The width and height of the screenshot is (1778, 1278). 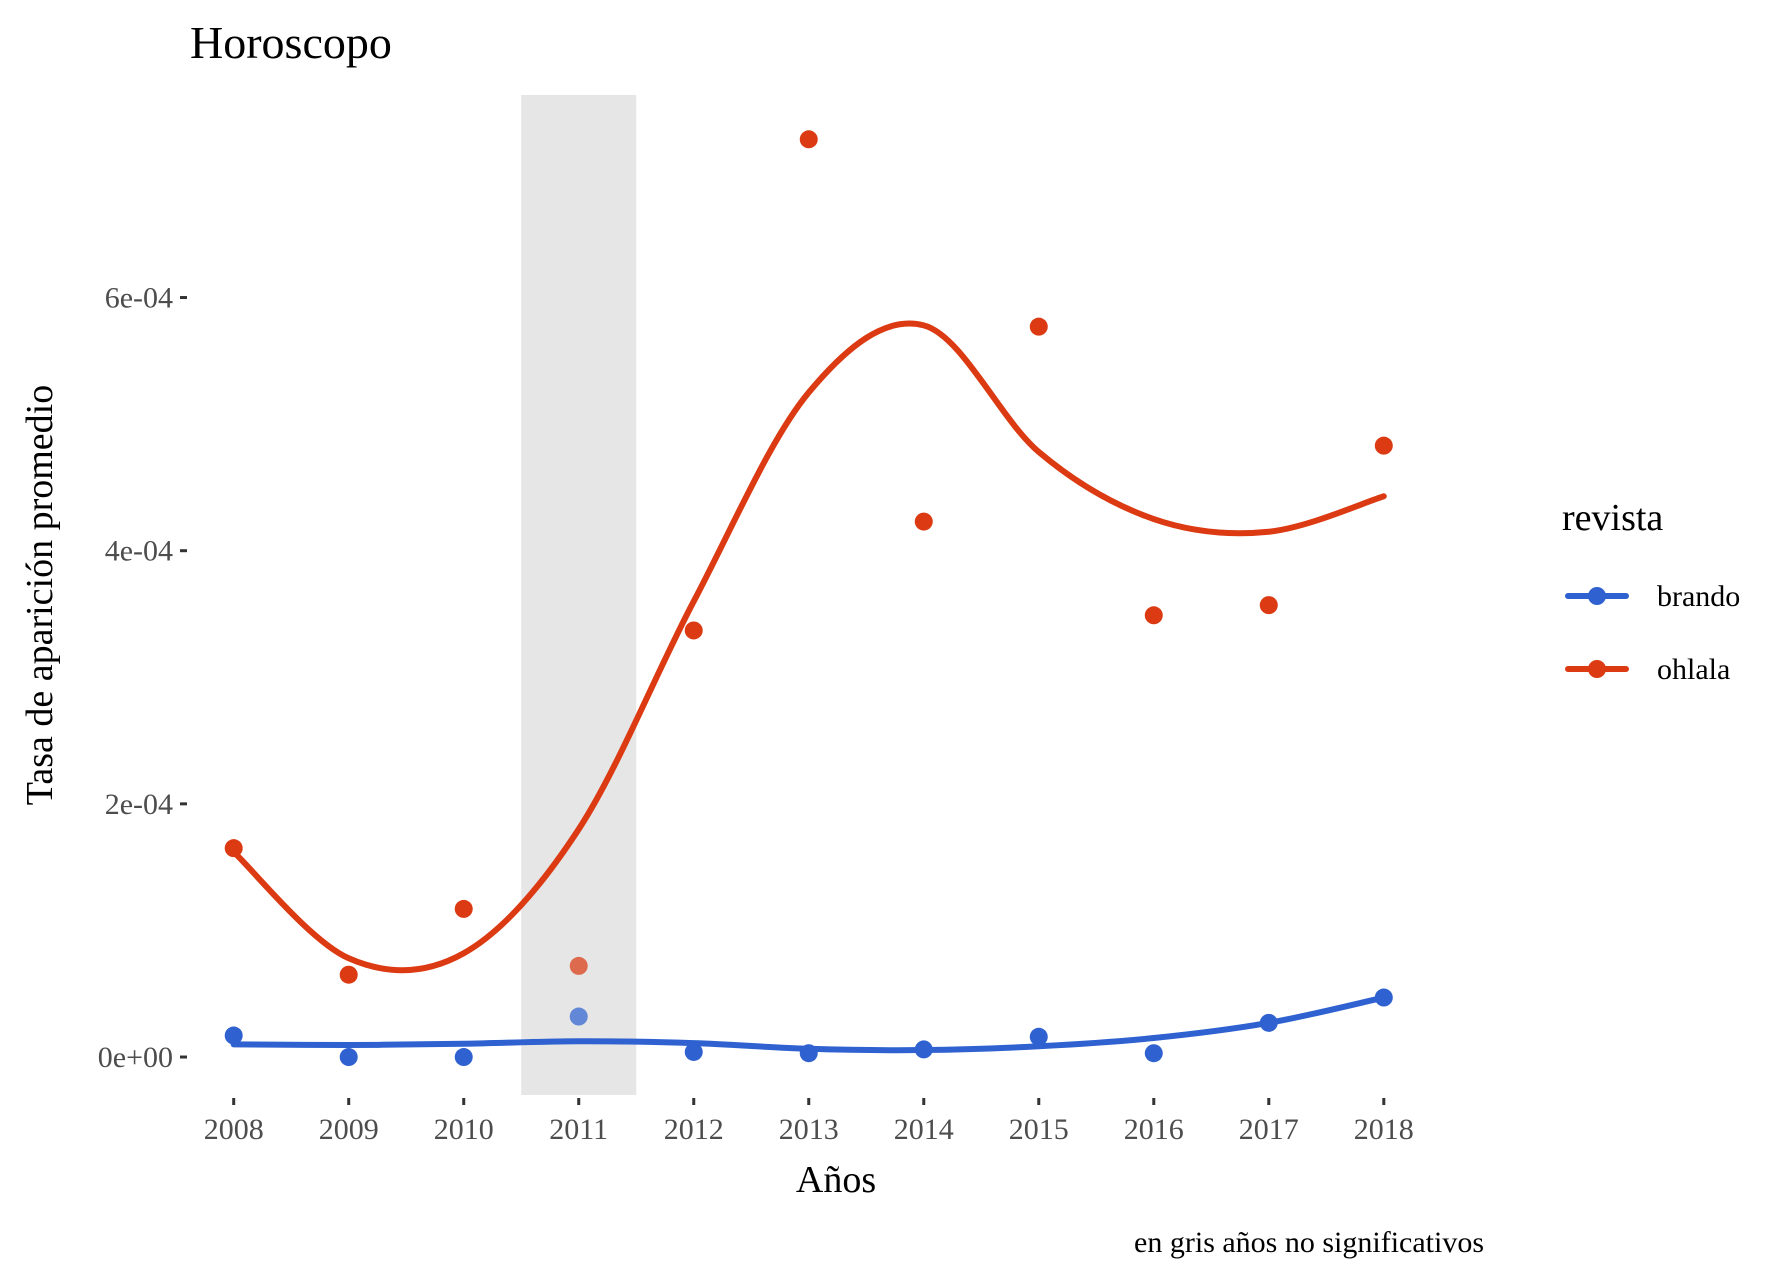 I want to click on legend: revista brando ohlala, so click(x=1651, y=591).